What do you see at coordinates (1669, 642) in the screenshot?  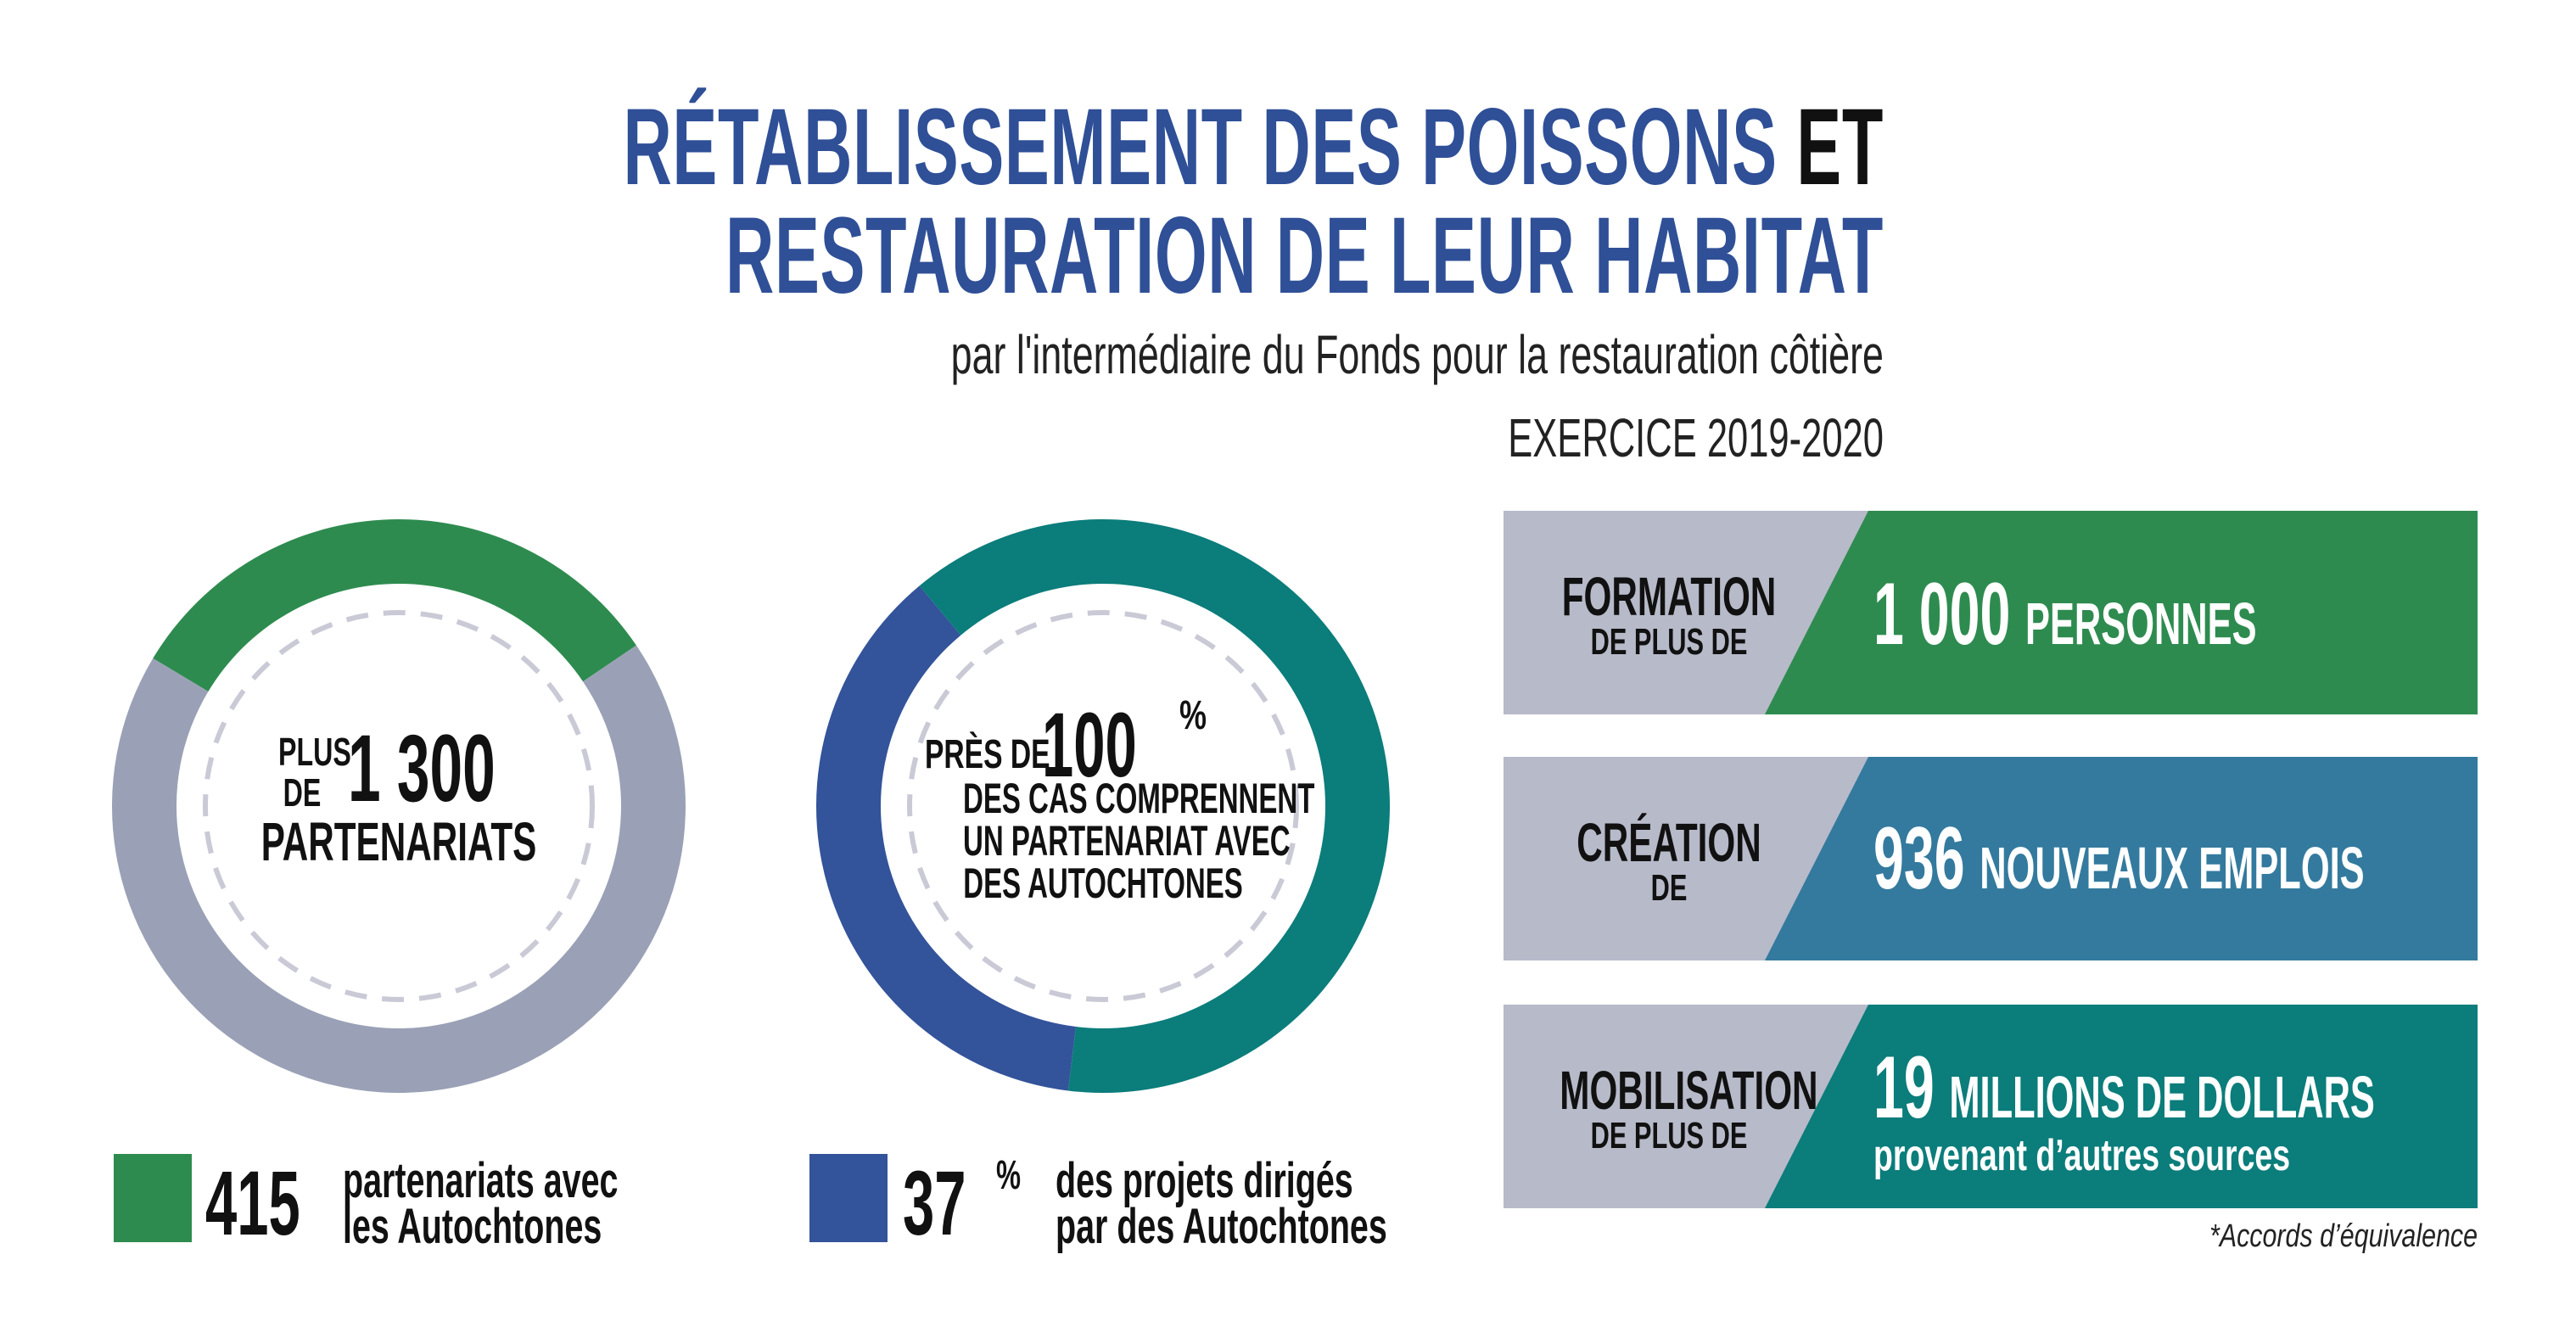 I see `stat-bar-training-label-small: DE PLUS DE` at bounding box center [1669, 642].